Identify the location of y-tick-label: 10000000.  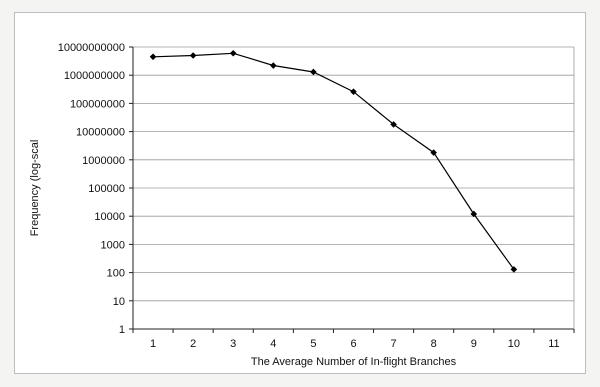
(100, 133).